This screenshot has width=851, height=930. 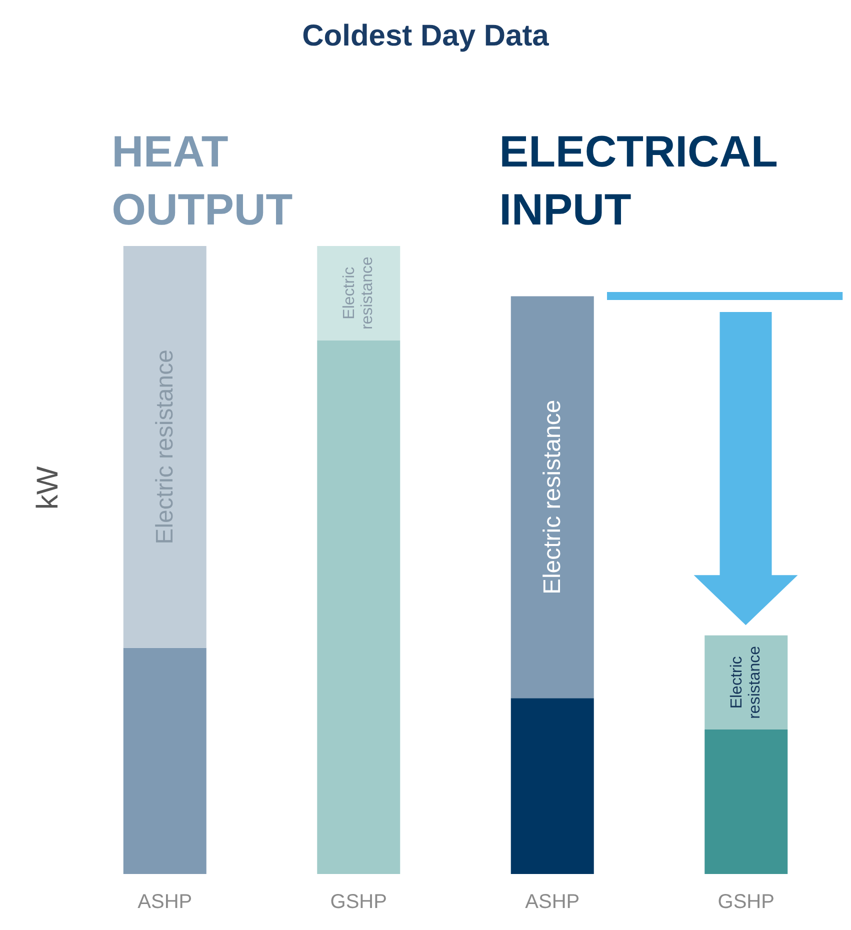 I want to click on text: HEAT OUTPUT, so click(x=202, y=181).